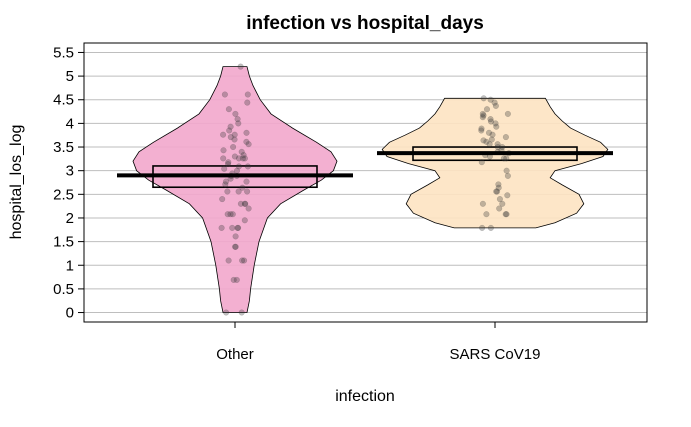 The image size is (691, 427). Describe the element at coordinates (63, 52) in the screenshot. I see `y-tick-label: 5.5` at that location.